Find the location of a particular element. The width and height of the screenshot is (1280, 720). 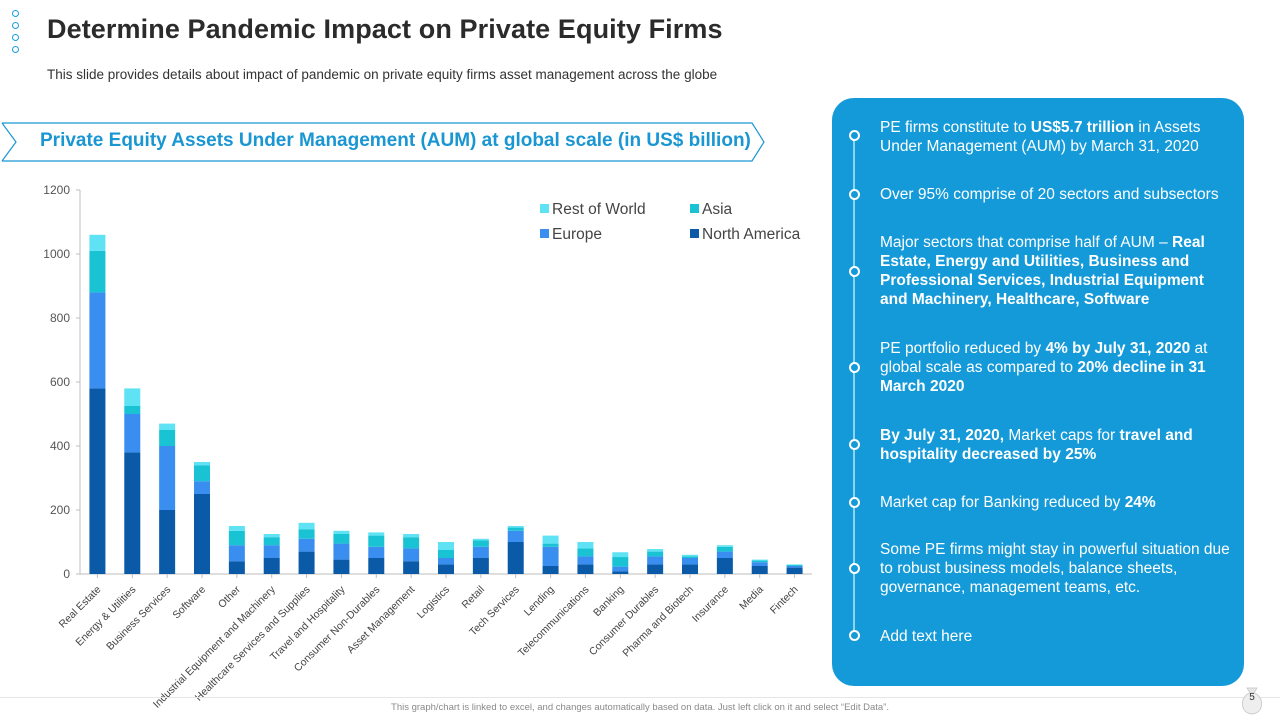

x-tick-label: Media is located at coordinates (751, 598).